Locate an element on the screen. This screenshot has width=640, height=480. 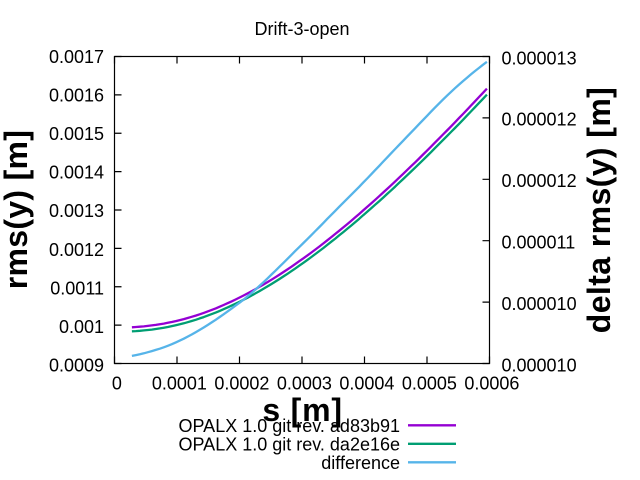
svg-text: 0.0011 is located at coordinates (77, 288).